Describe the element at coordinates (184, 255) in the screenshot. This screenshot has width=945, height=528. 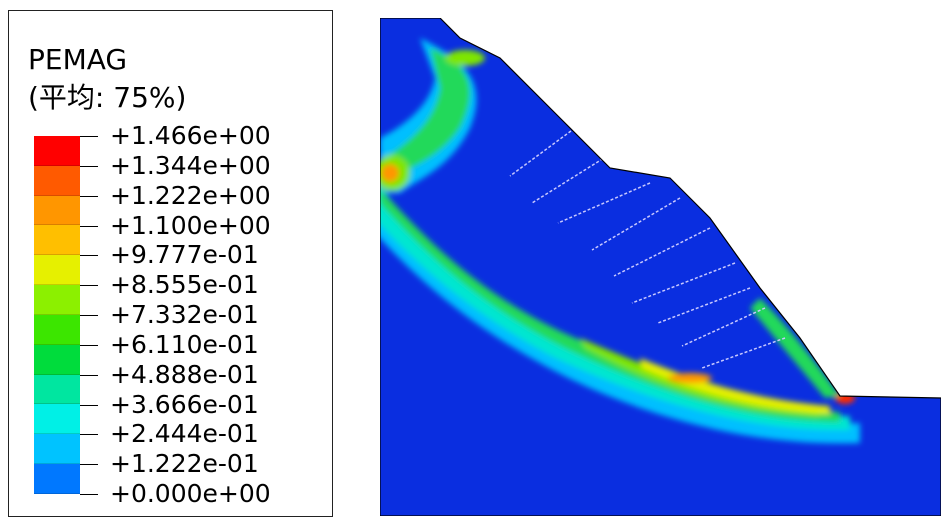
I see `scale-label: +9.777e-01` at that location.